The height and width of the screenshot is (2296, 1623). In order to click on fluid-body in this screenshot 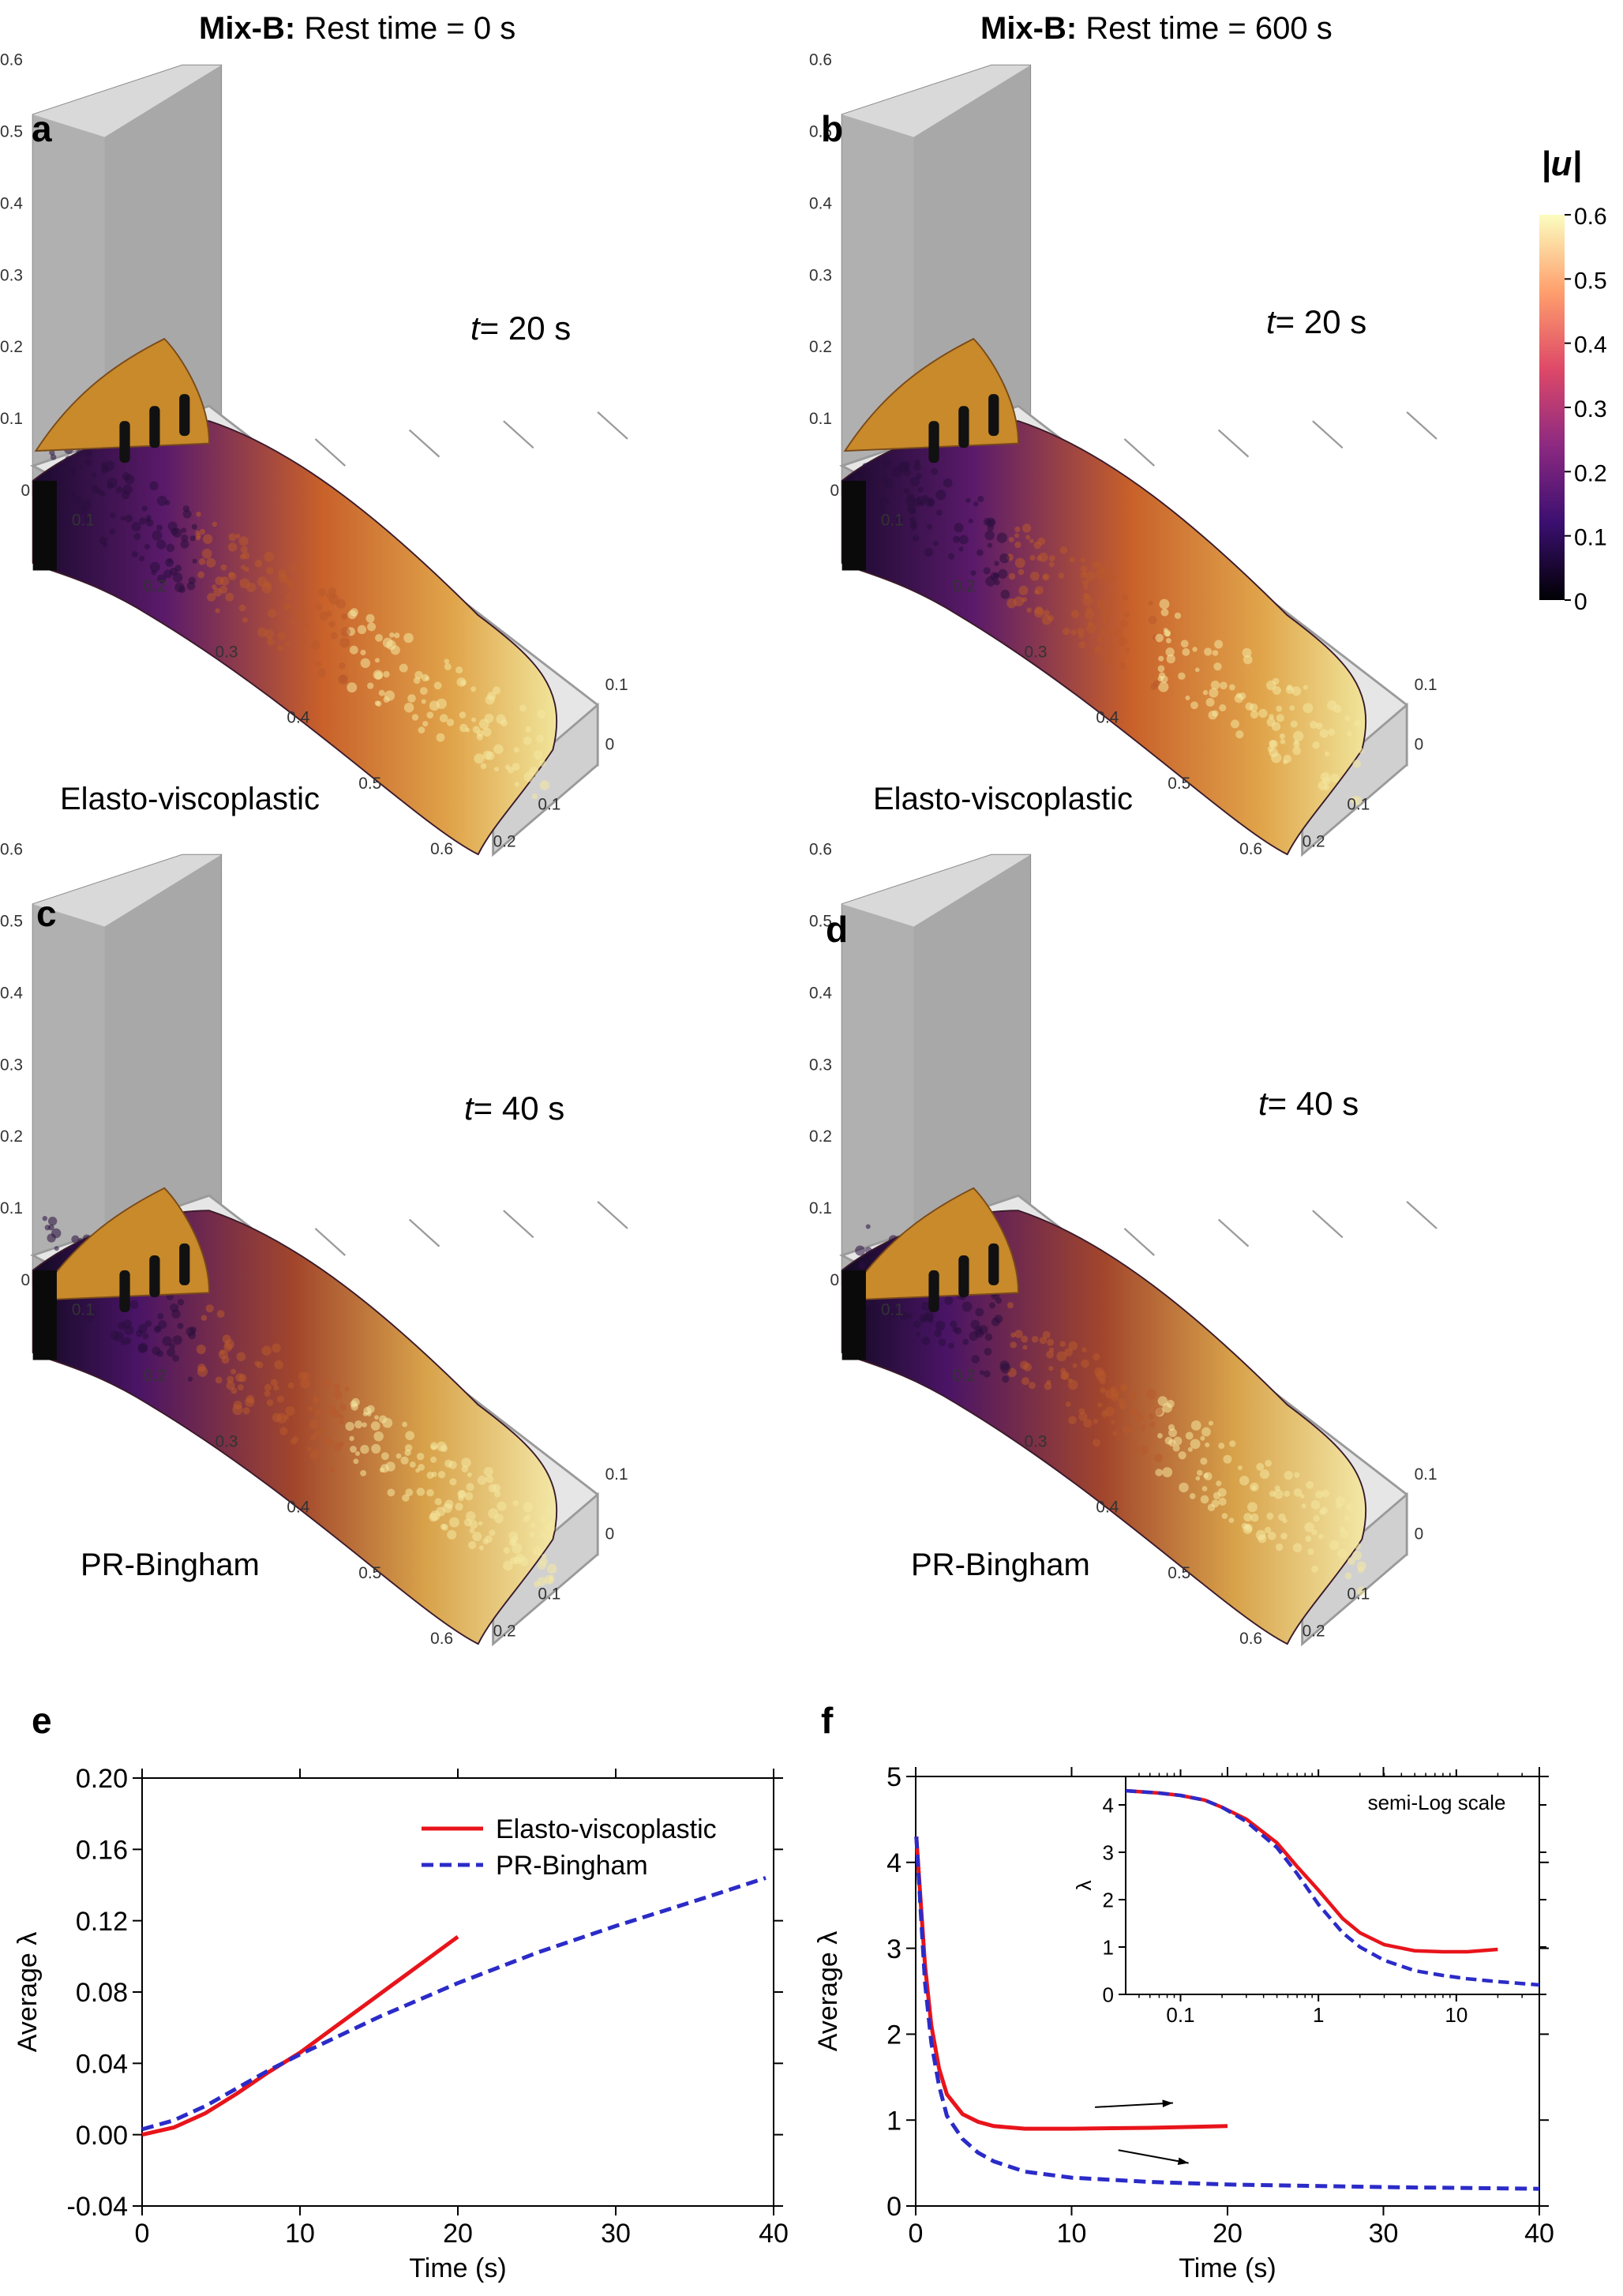, I will do `click(1104, 1427)`.